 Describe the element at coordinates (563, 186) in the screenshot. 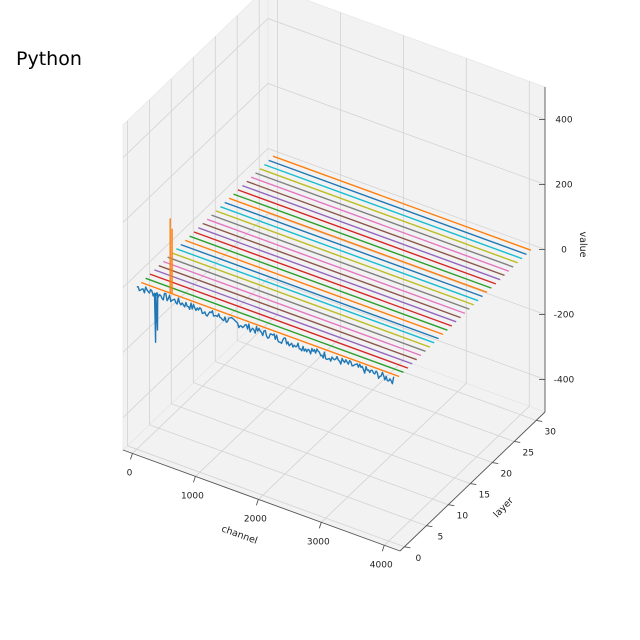

I see `z-tick-label: 200` at that location.